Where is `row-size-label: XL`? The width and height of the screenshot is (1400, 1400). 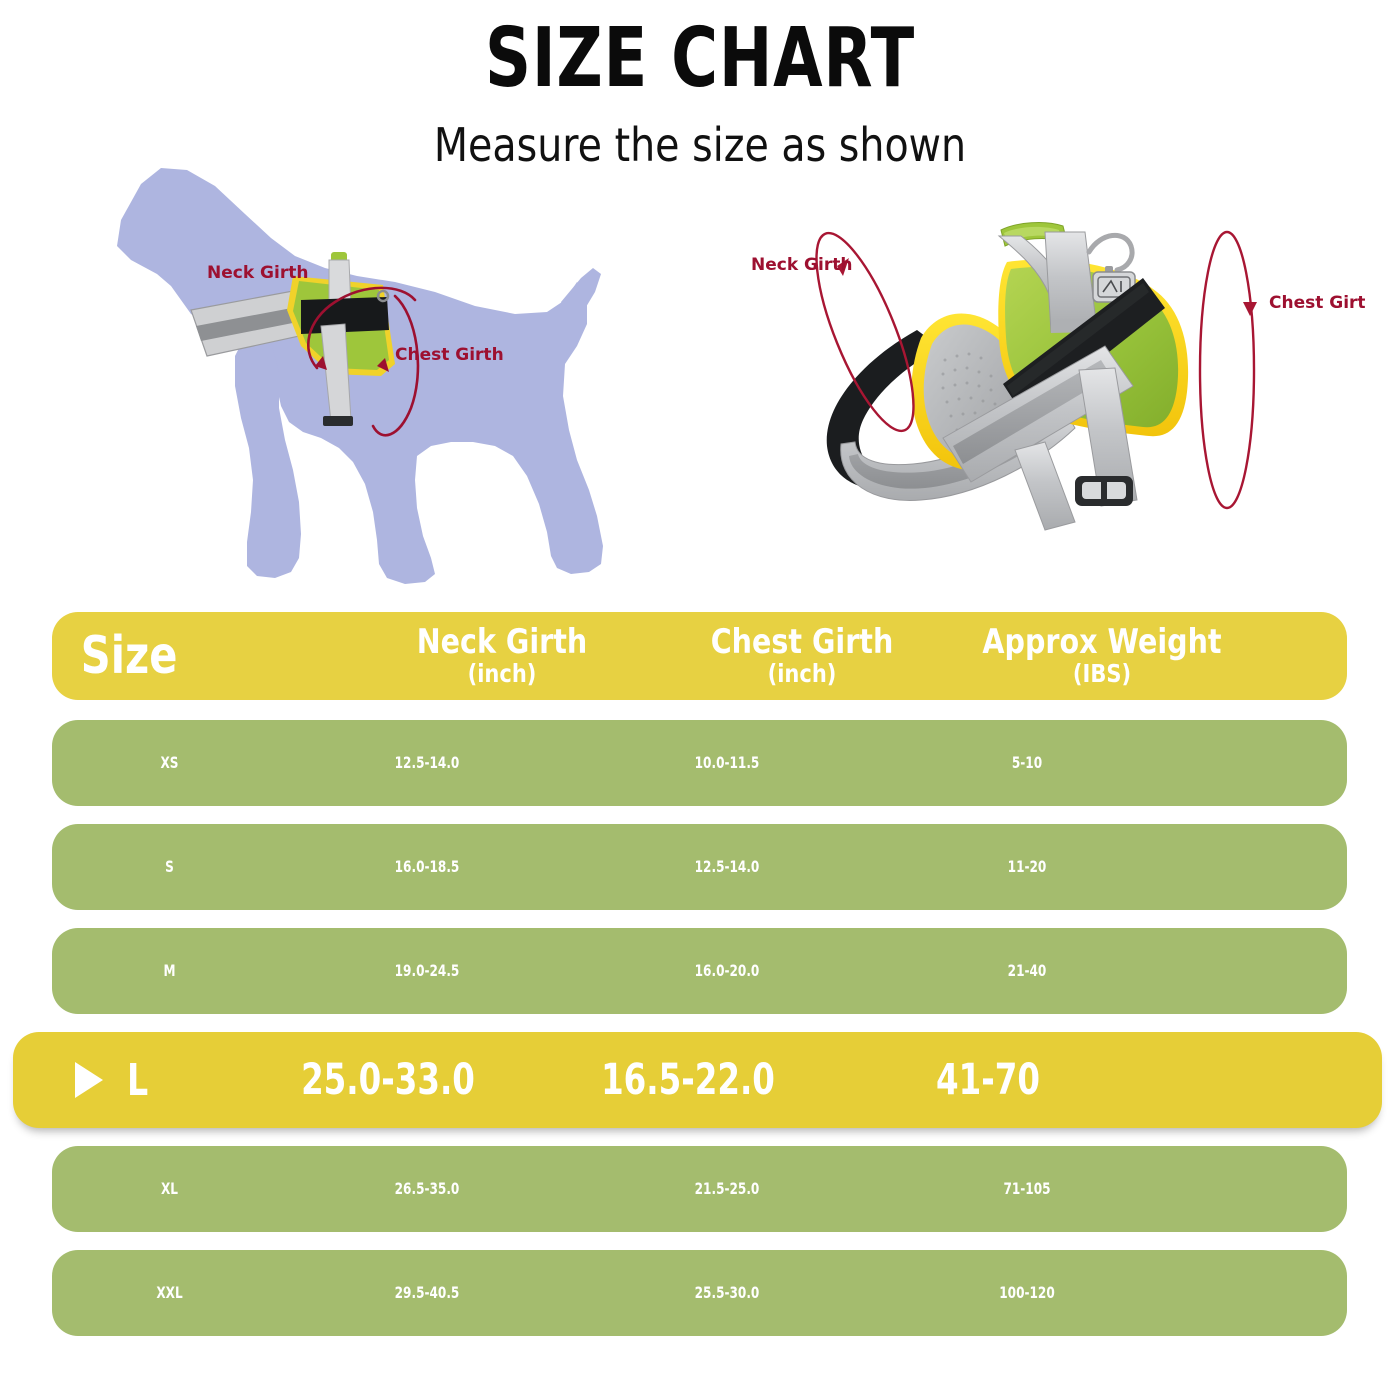
row-size-label: XL is located at coordinates (169, 1188).